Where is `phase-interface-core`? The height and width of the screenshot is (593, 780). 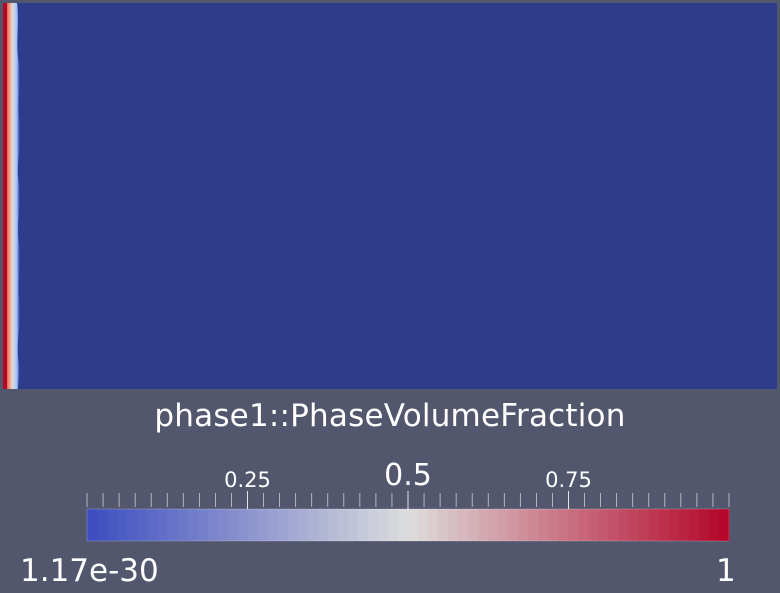 phase-interface-core is located at coordinates (5, 196).